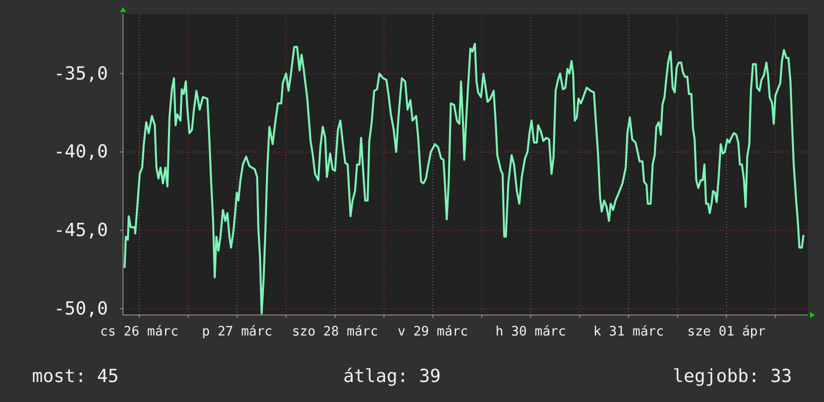  Describe the element at coordinates (433, 332) in the screenshot. I see `x-tick-label: v 29 márc` at that location.